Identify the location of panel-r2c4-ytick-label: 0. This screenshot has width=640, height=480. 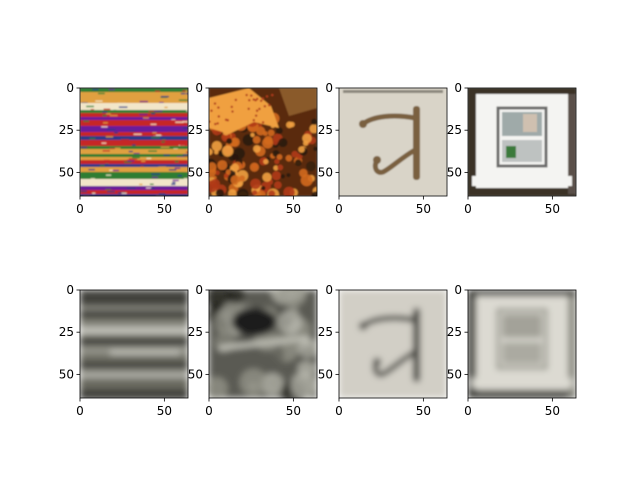
(458, 290).